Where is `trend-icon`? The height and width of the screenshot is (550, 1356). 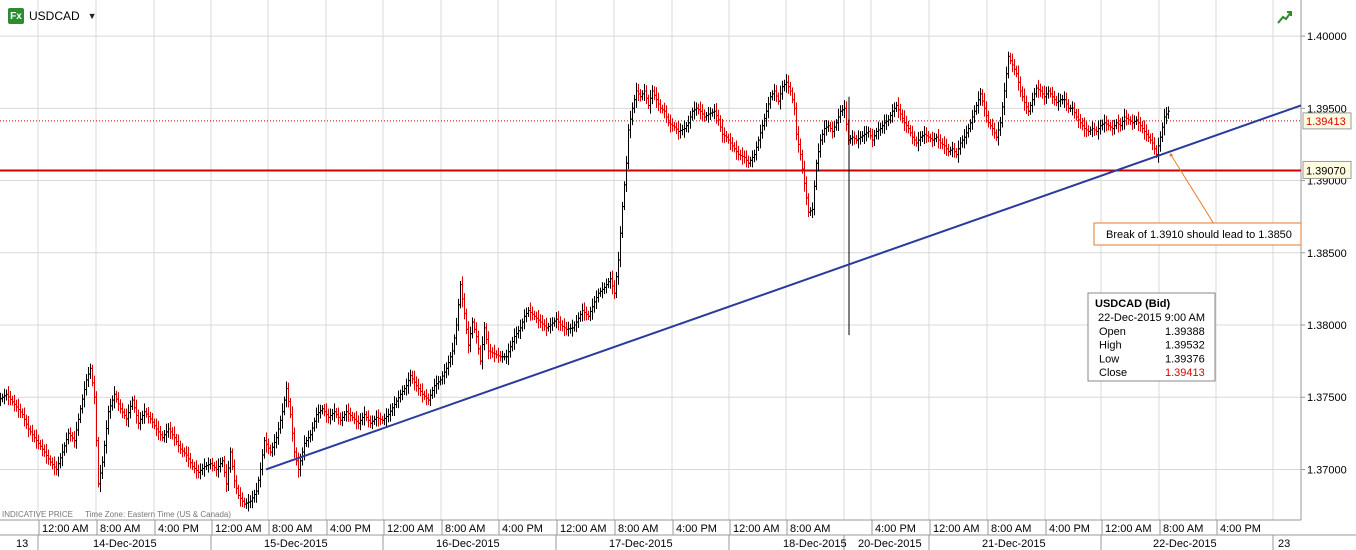 trend-icon is located at coordinates (1285, 17).